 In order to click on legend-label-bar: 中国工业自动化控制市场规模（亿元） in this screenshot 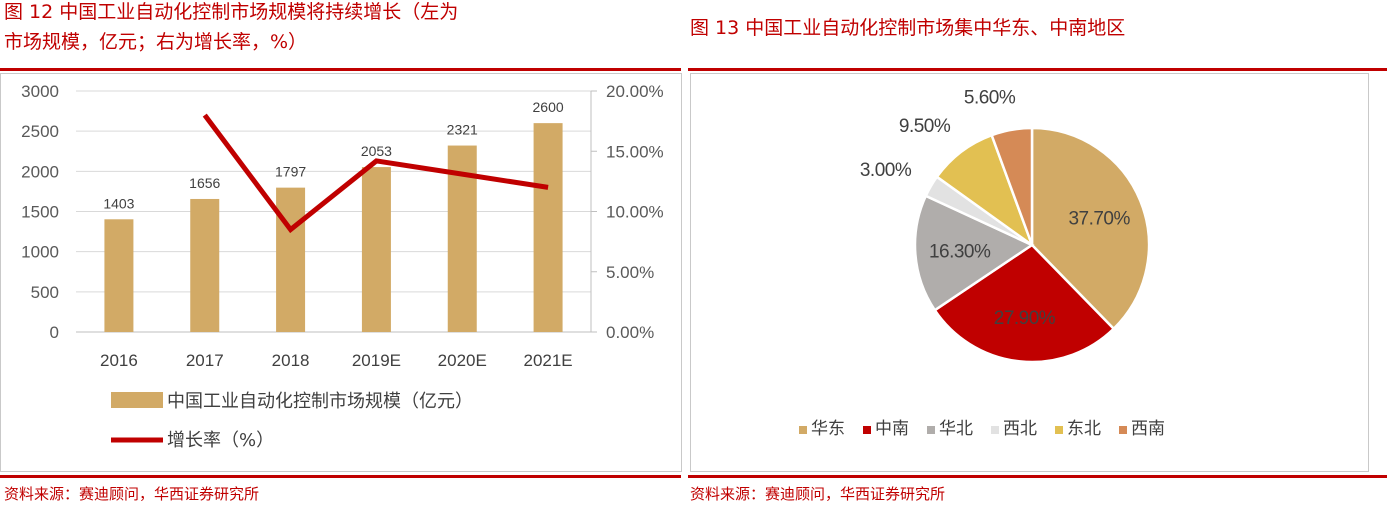, I will do `click(320, 401)`.